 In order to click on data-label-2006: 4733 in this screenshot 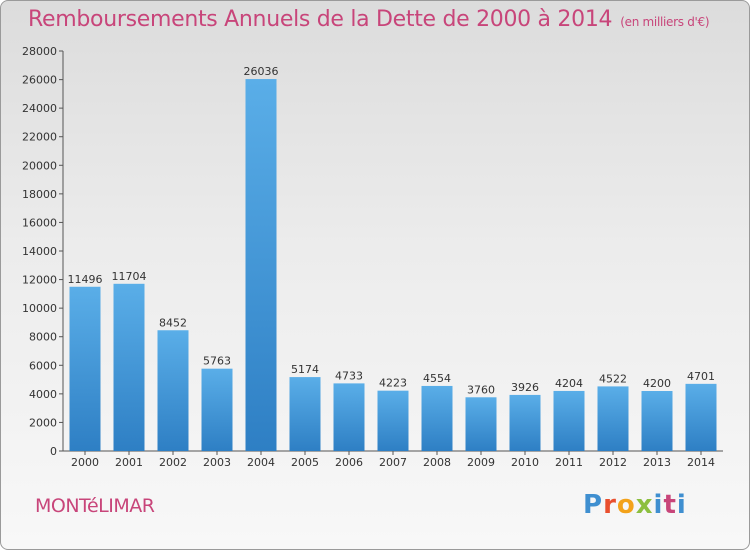, I will do `click(349, 375)`.